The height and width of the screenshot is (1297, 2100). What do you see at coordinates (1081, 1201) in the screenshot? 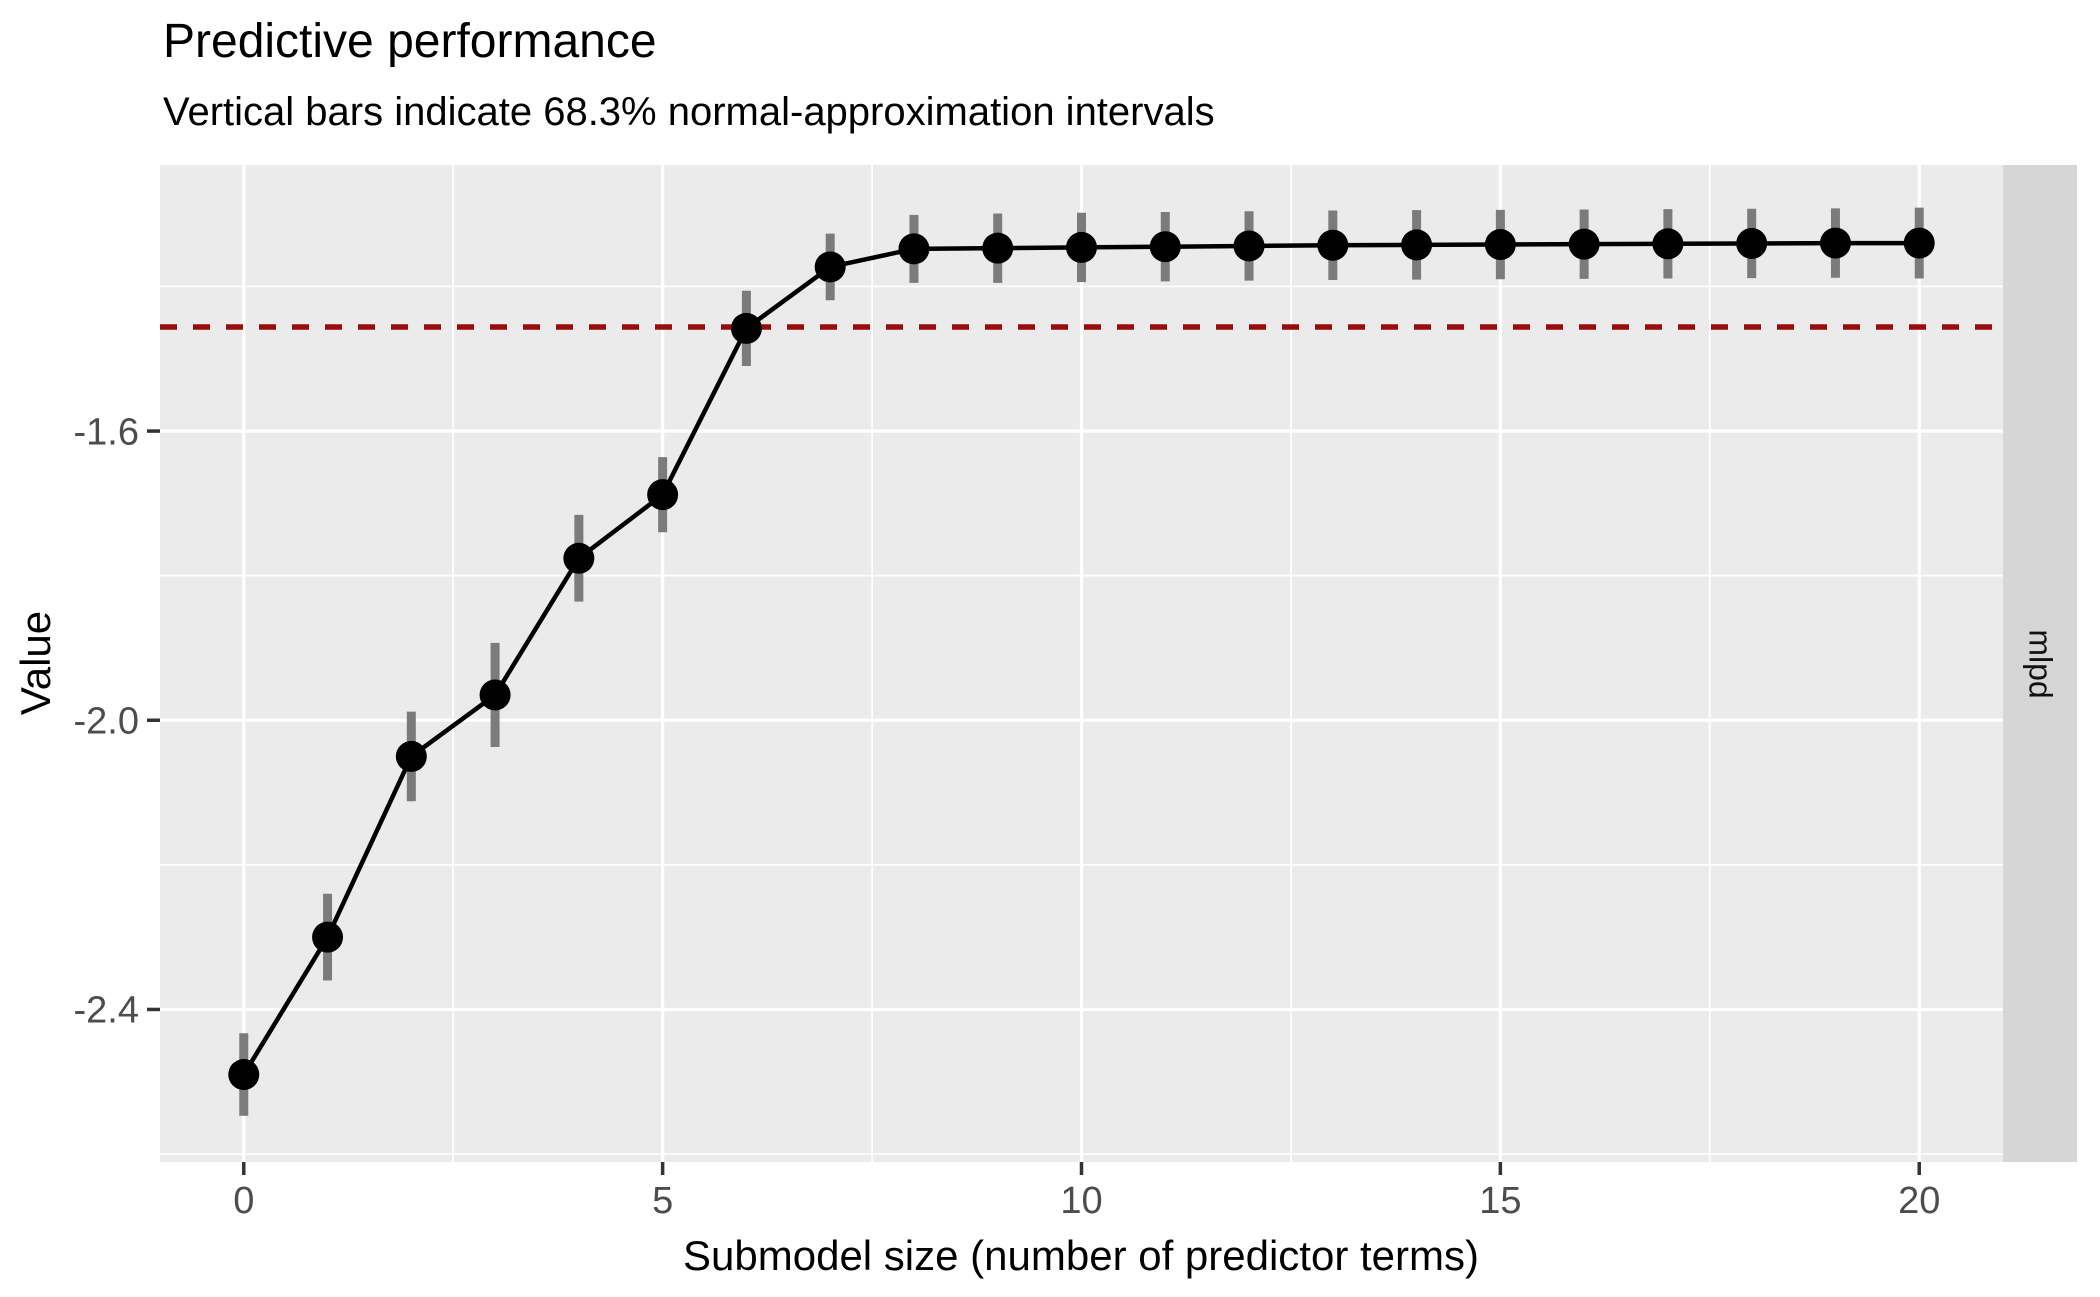
I see `x-tick-label: 10` at bounding box center [1081, 1201].